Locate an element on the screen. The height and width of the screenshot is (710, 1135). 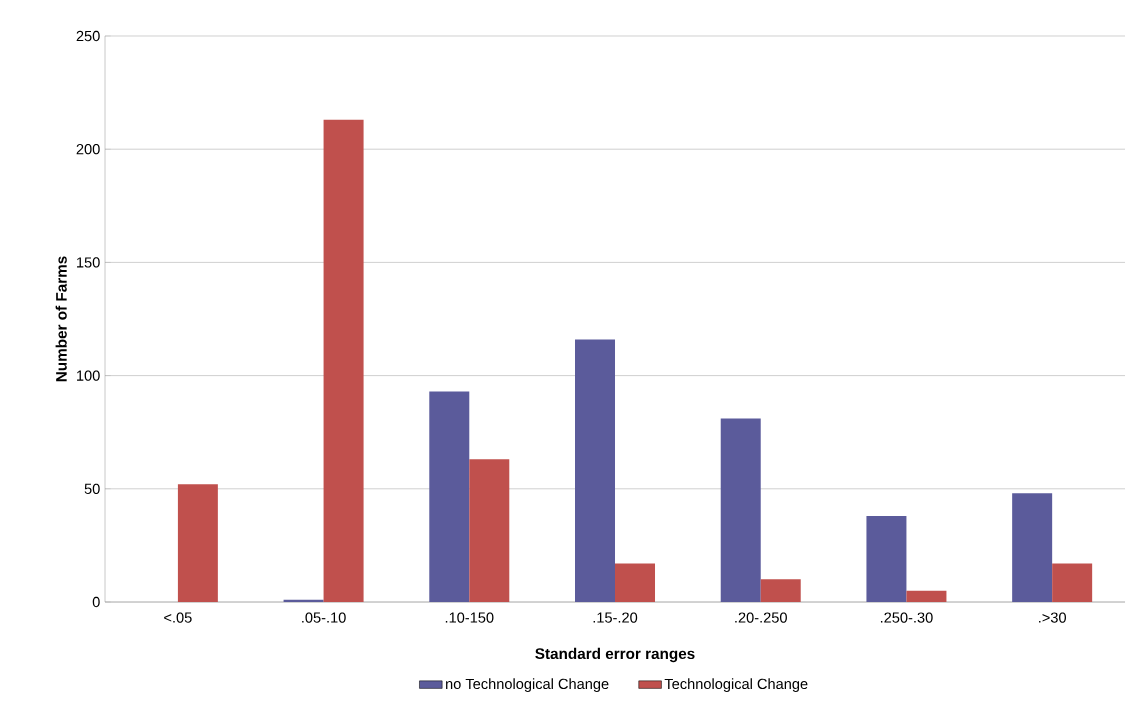
y-tick-label: 50 is located at coordinates (92, 488).